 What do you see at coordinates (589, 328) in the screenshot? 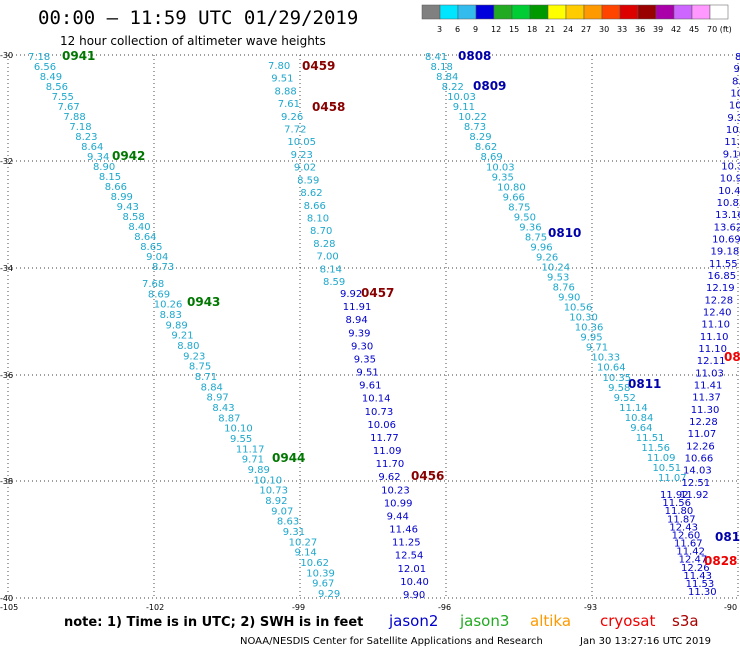
I see `wave-height-value: 10.36` at bounding box center [589, 328].